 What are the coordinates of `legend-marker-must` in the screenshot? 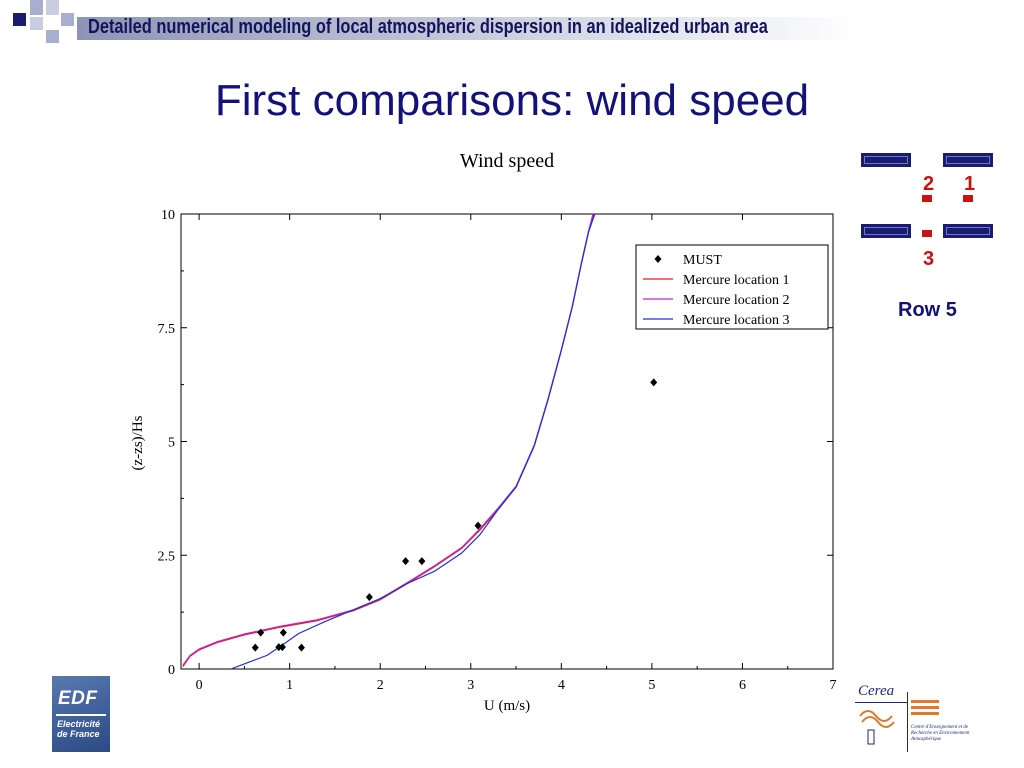 It's located at (658, 259).